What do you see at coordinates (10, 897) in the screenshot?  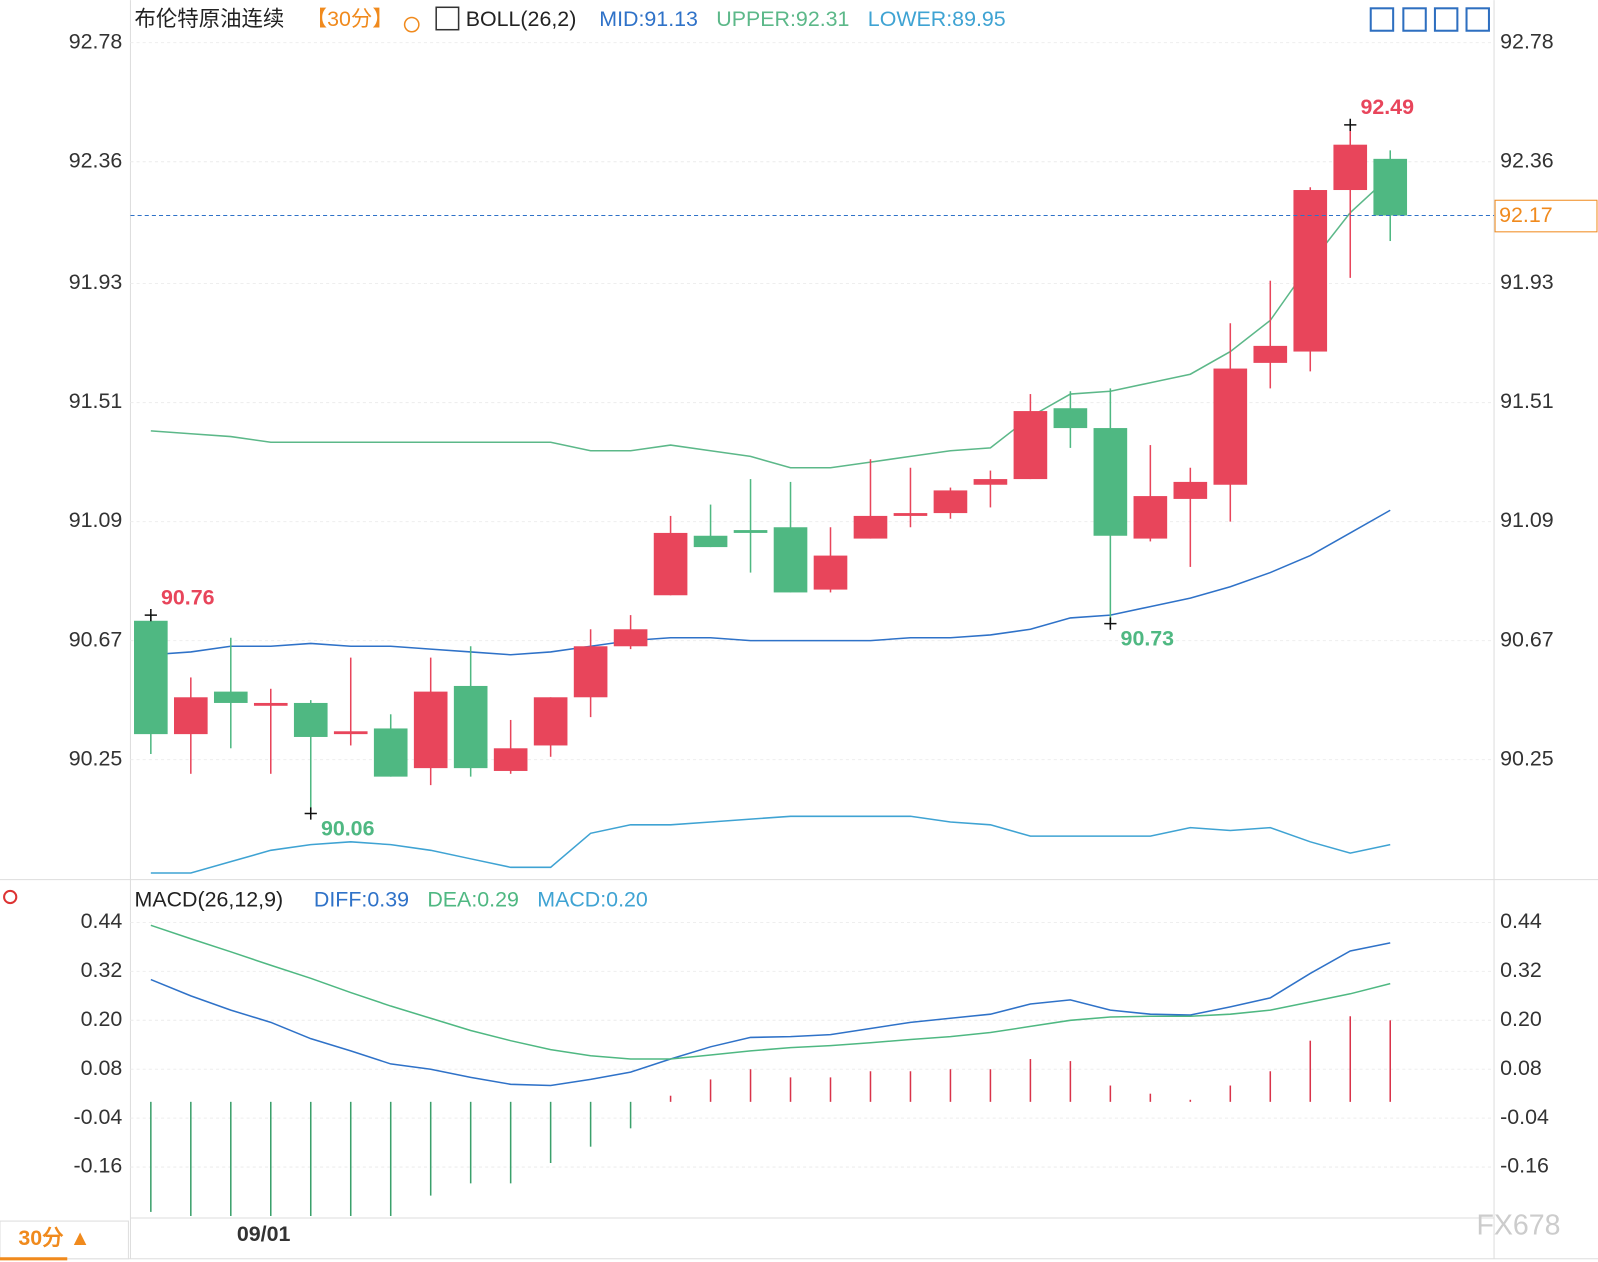 I see `settings-icon` at bounding box center [10, 897].